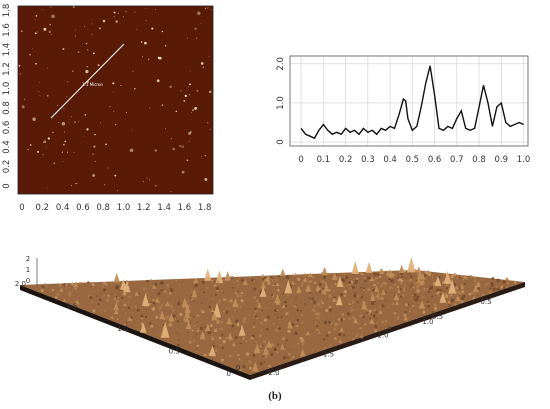 This screenshot has height=409, width=550. I want to click on profile-x-tick-label: 0.9, so click(502, 160).